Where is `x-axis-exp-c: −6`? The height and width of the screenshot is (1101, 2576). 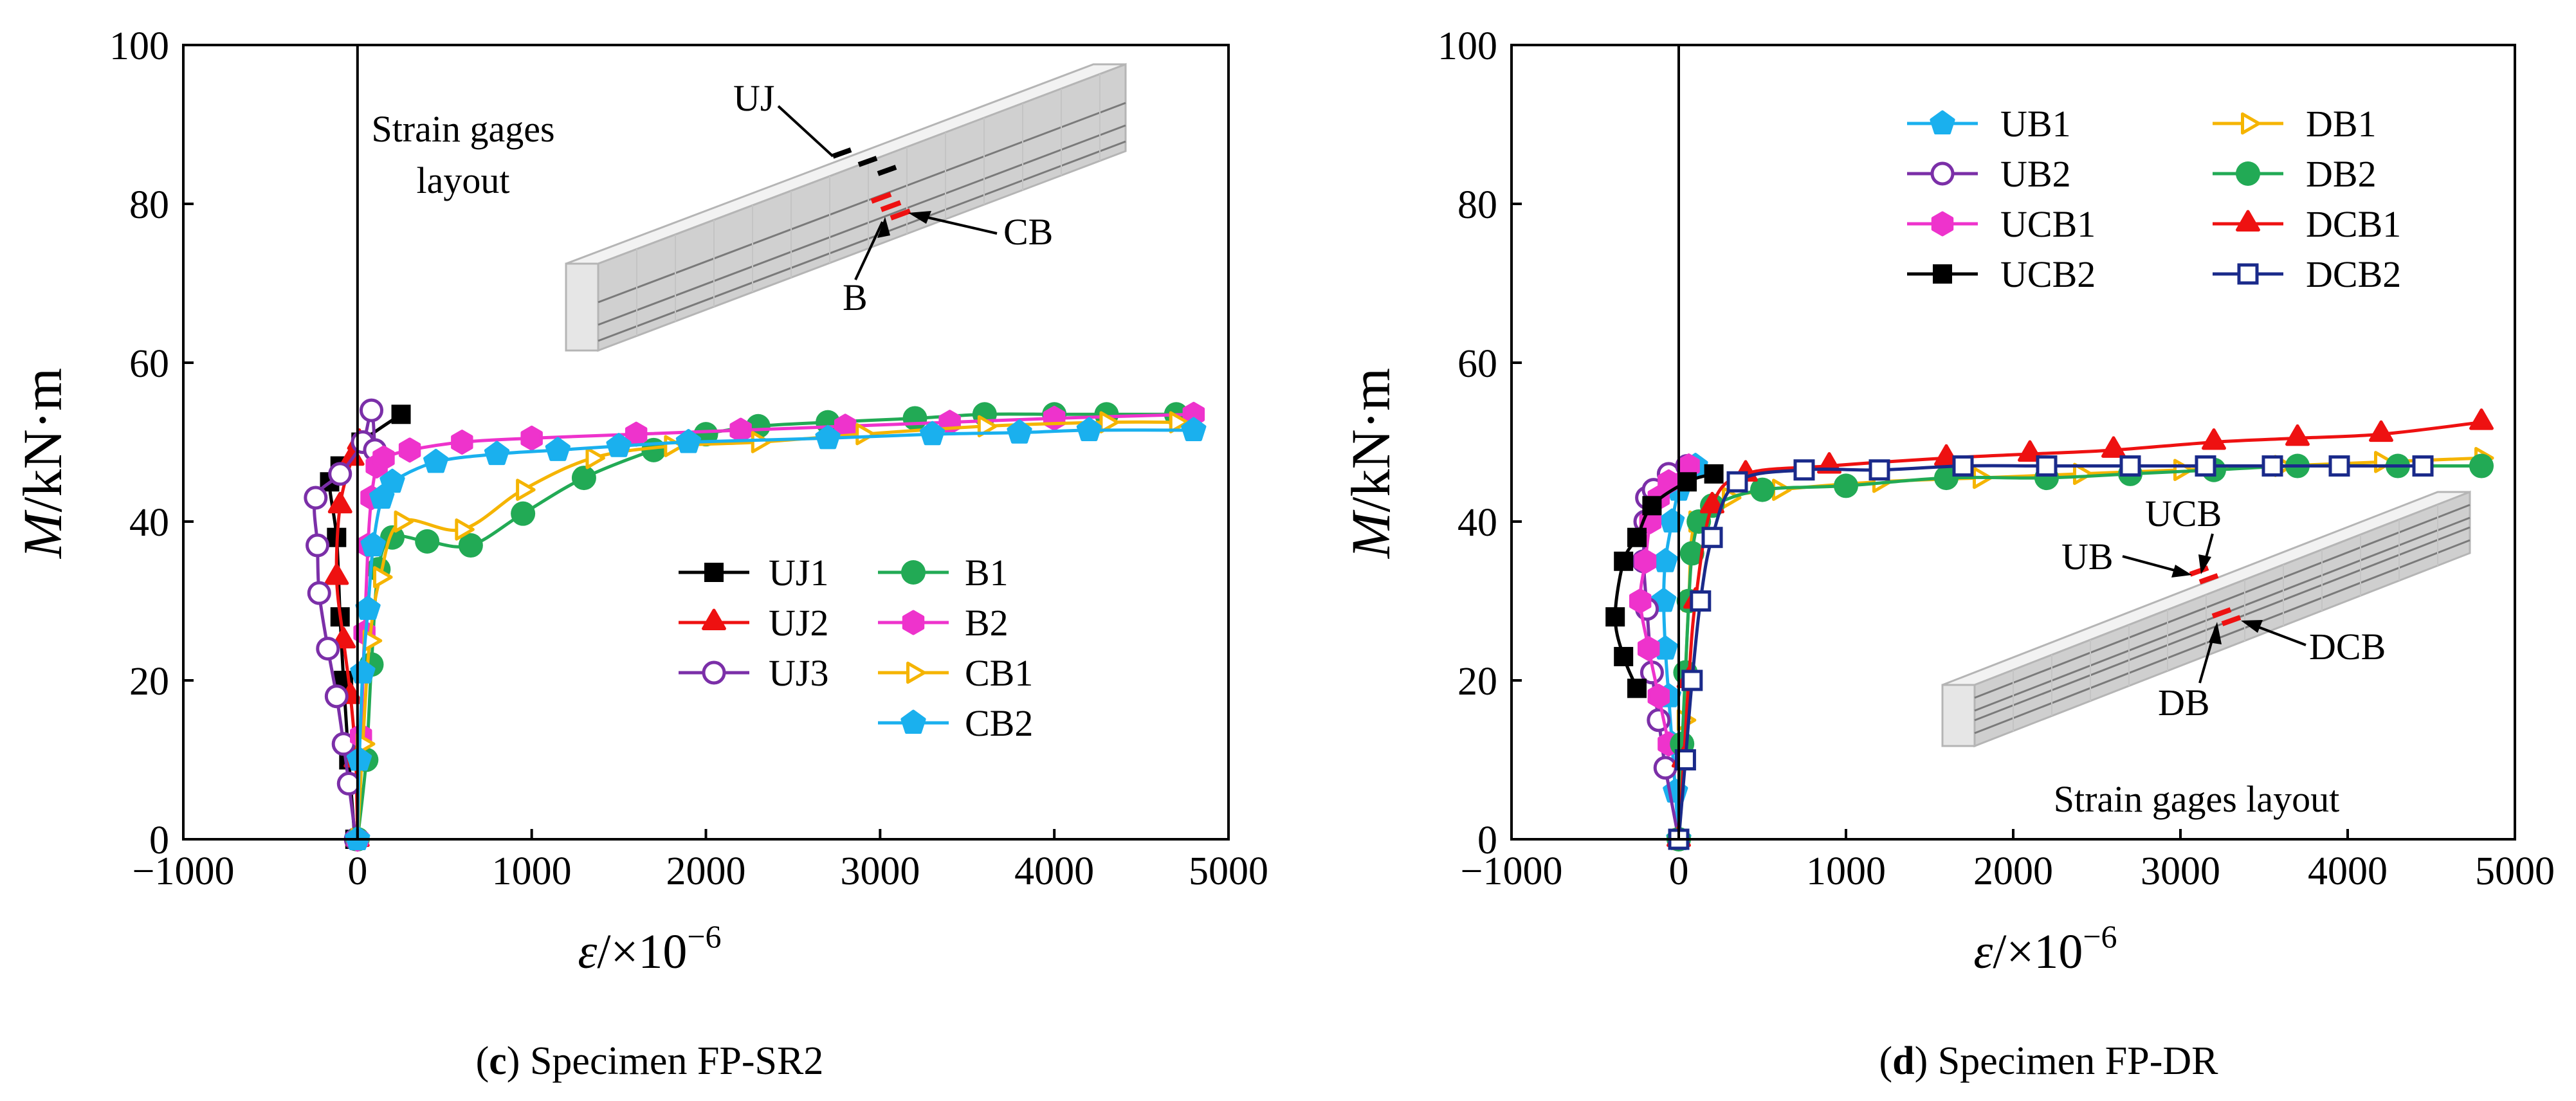 x-axis-exp-c: −6 is located at coordinates (704, 936).